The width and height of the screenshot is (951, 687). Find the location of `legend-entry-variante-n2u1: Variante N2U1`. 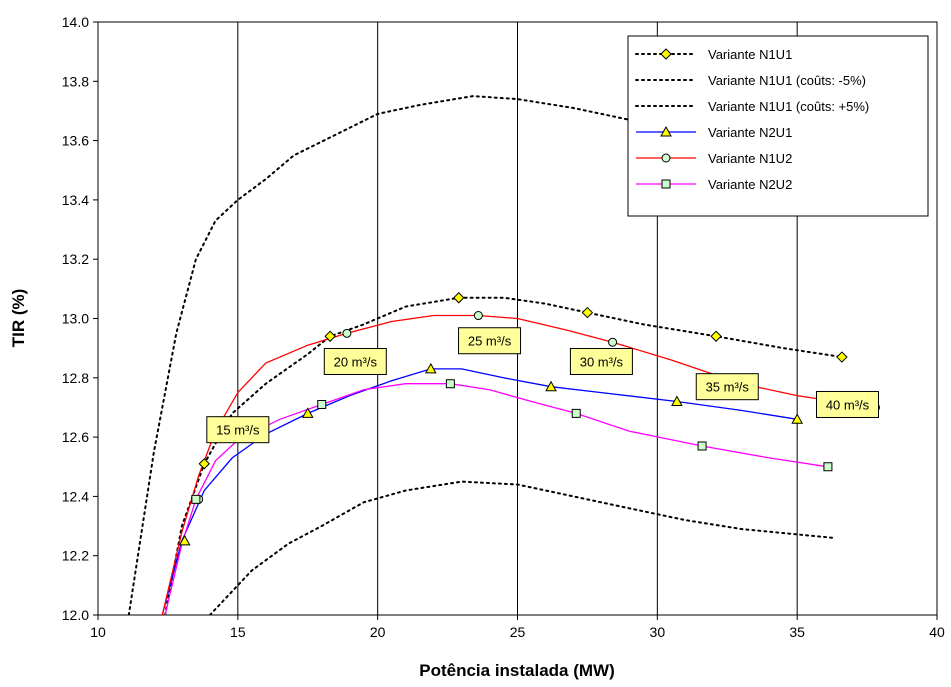

legend-entry-variante-n2u1: Variante N2U1 is located at coordinates (714, 132).